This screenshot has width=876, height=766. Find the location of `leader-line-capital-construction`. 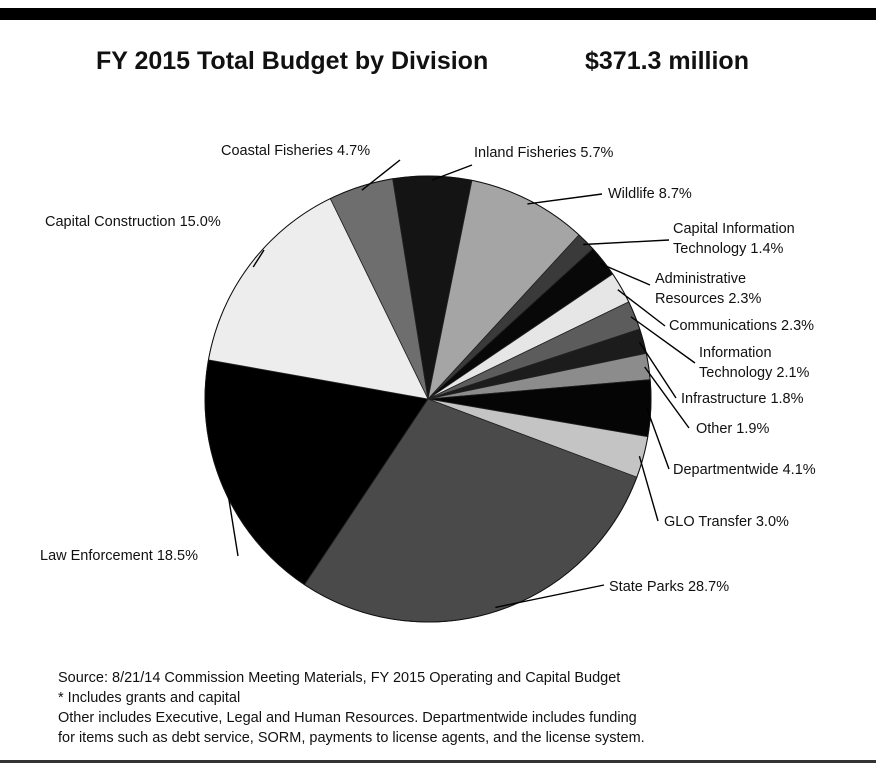

leader-line-capital-construction is located at coordinates (258, 258).